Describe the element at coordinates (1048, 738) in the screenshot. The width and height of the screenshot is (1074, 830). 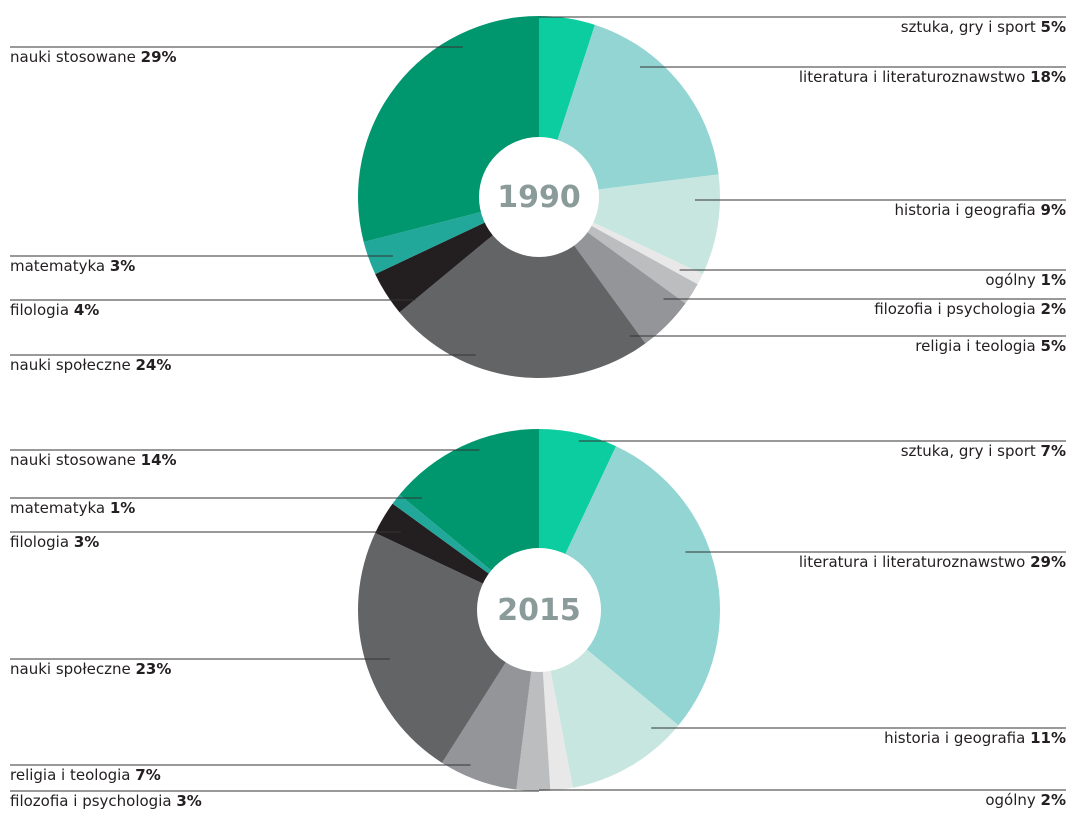
I see `value-label: 11%` at that location.